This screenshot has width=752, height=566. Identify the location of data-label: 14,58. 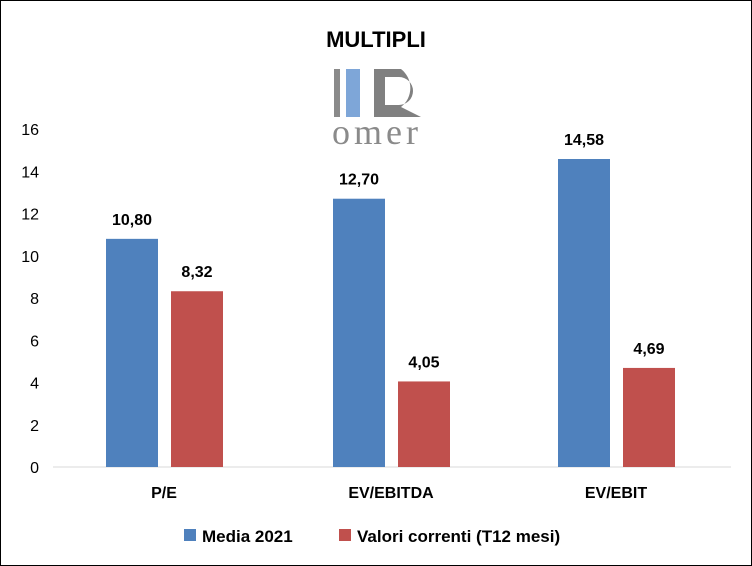
(584, 140).